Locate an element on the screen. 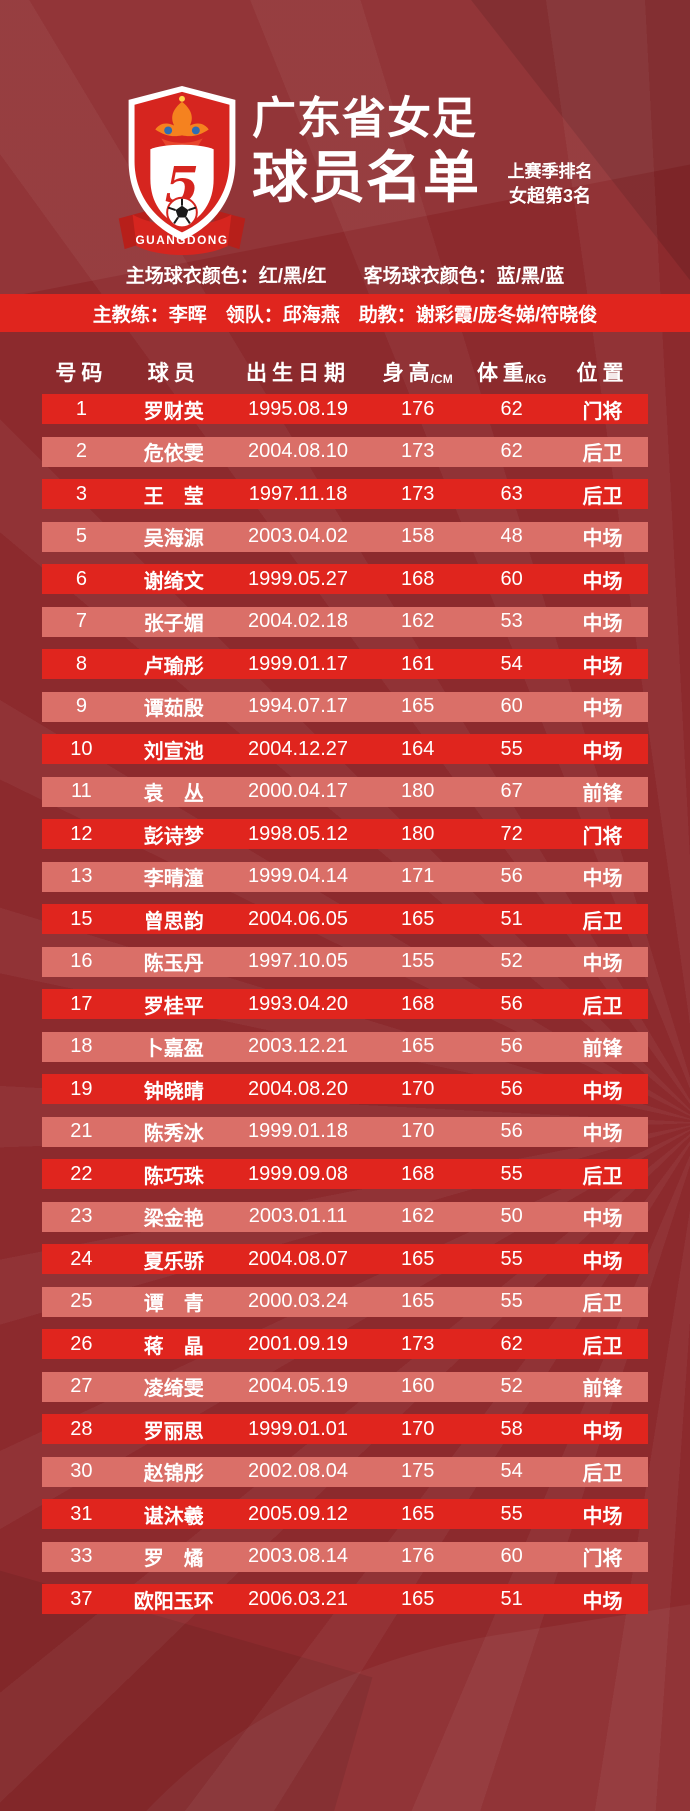 Image resolution: width=690 pixels, height=1811 pixels. player-number: 23 is located at coordinates (81, 1216).